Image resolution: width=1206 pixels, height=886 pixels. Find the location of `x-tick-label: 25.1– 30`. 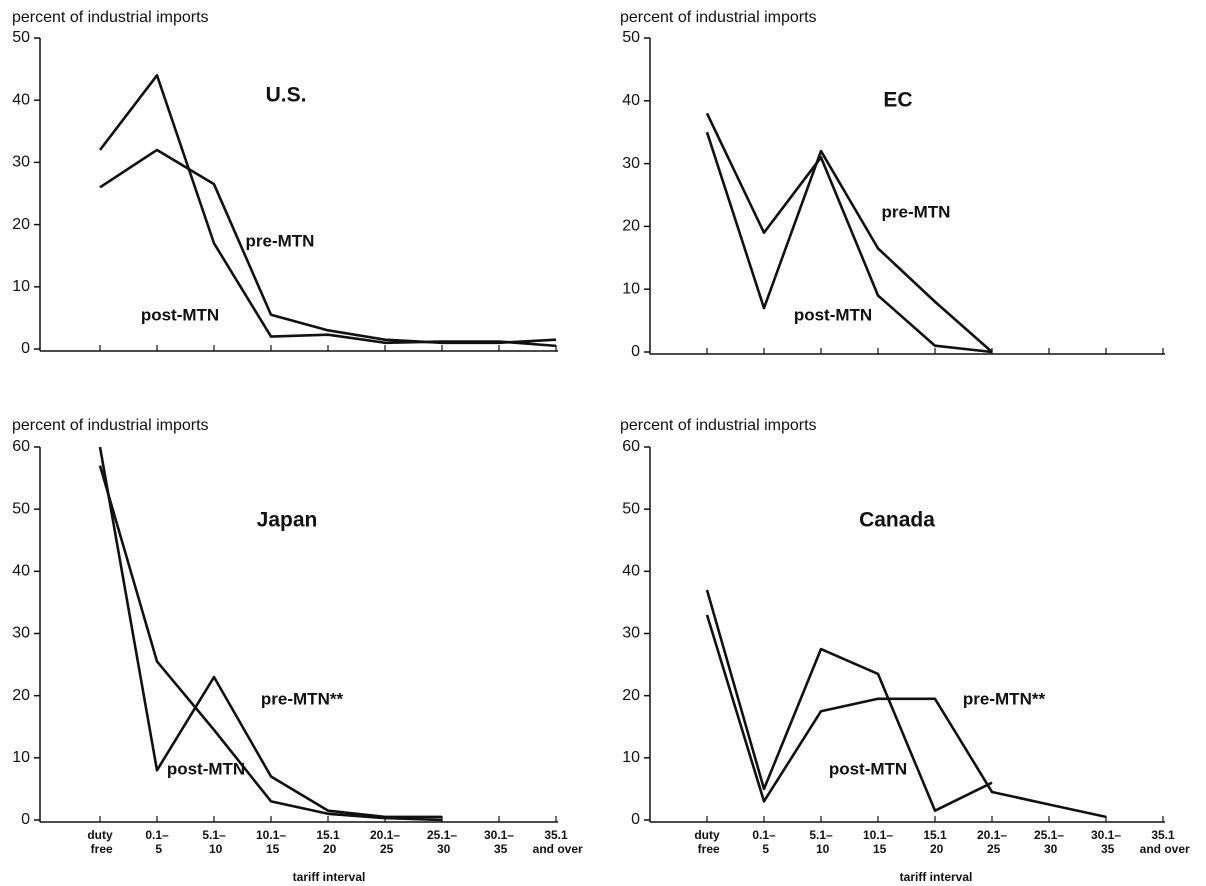

x-tick-label: 25.1– 30 is located at coordinates (1049, 842).